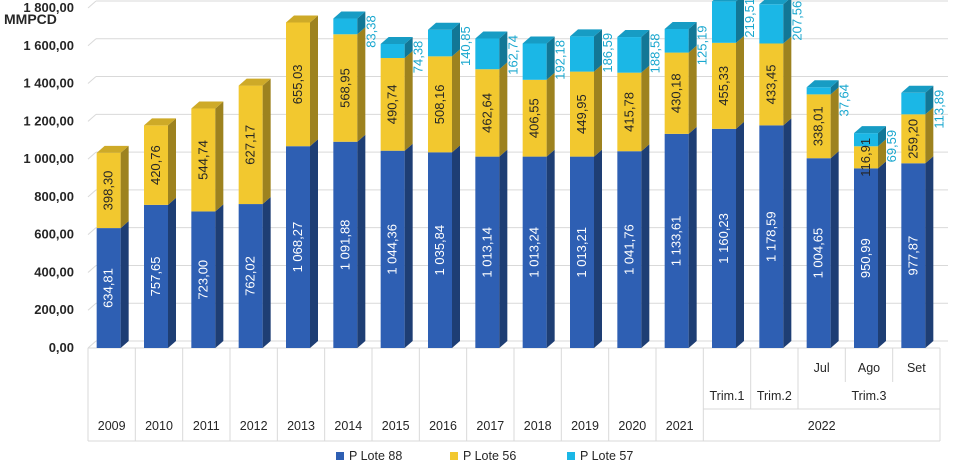 The height and width of the screenshot is (471, 976). Describe the element at coordinates (534, 252) in the screenshot. I see `bar-p-lote-88-2018` at that location.